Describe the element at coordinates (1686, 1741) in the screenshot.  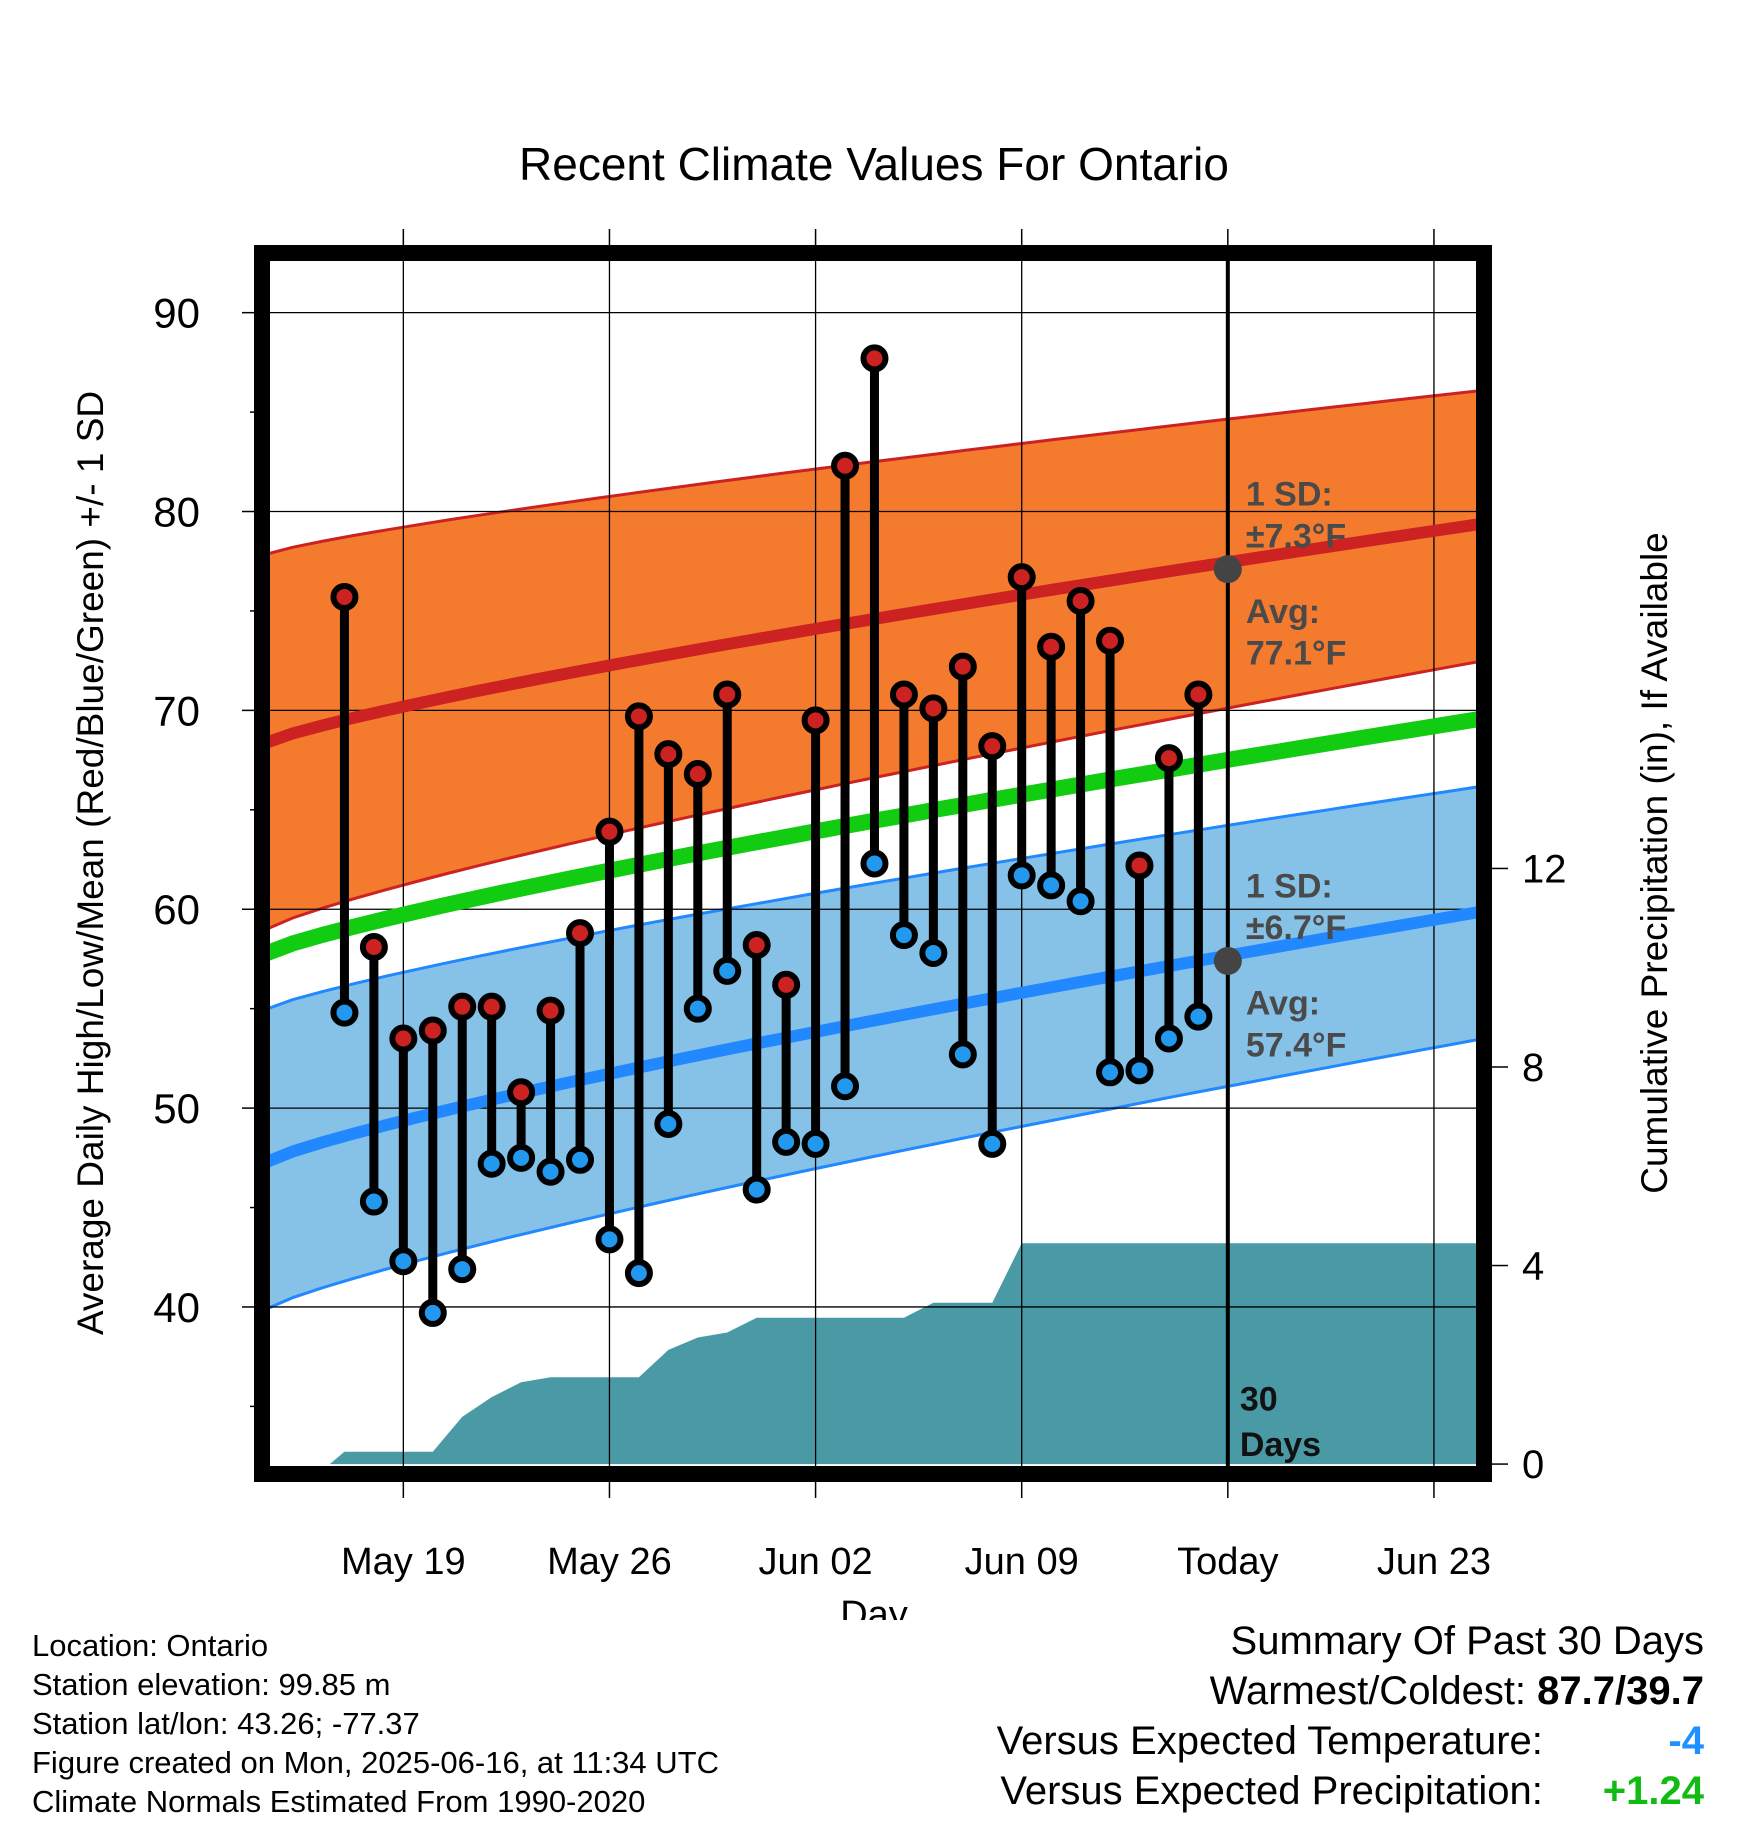
I see `temp-value: -4` at that location.